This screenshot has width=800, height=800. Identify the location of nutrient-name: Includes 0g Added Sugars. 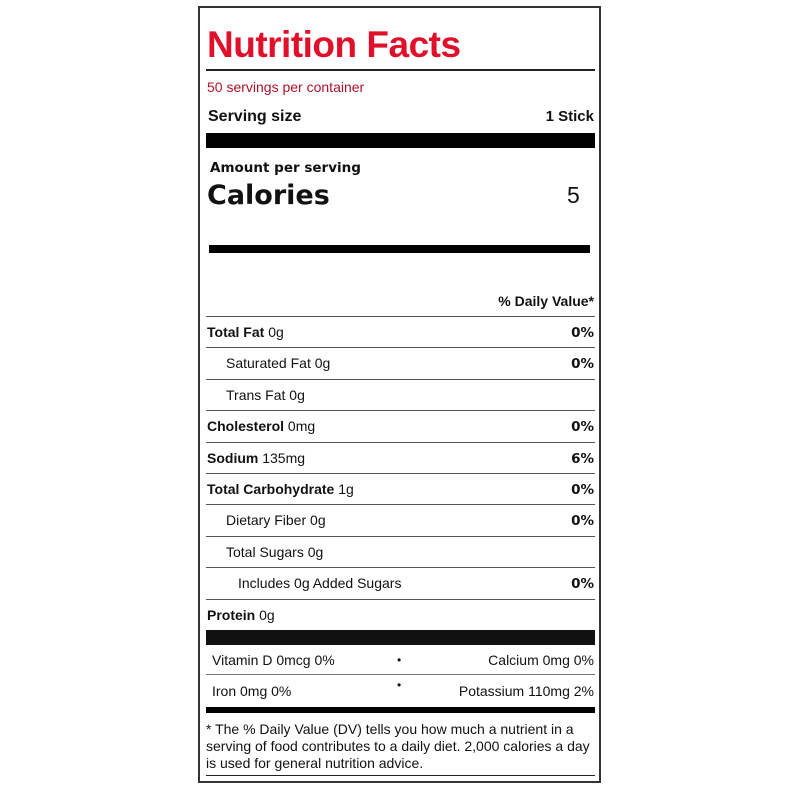
(319, 583).